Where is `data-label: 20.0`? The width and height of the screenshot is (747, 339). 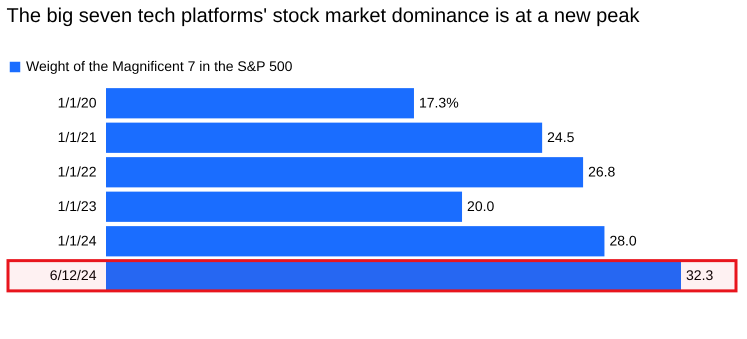 data-label: 20.0 is located at coordinates (480, 206).